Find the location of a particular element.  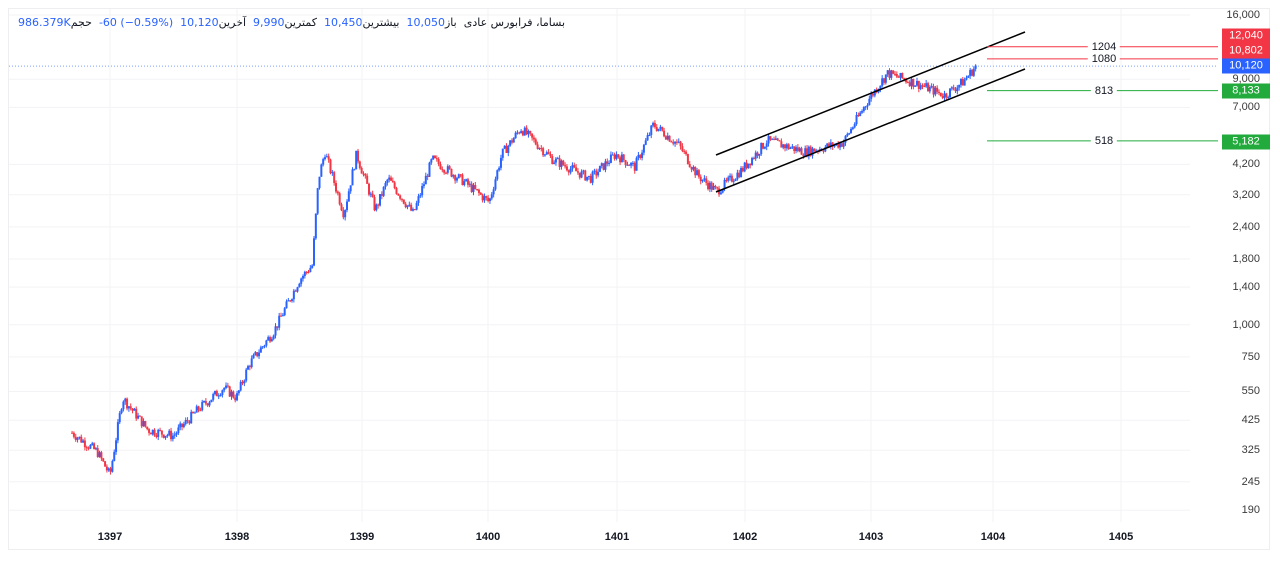

time-tick-label: 1397 is located at coordinates (110, 537).